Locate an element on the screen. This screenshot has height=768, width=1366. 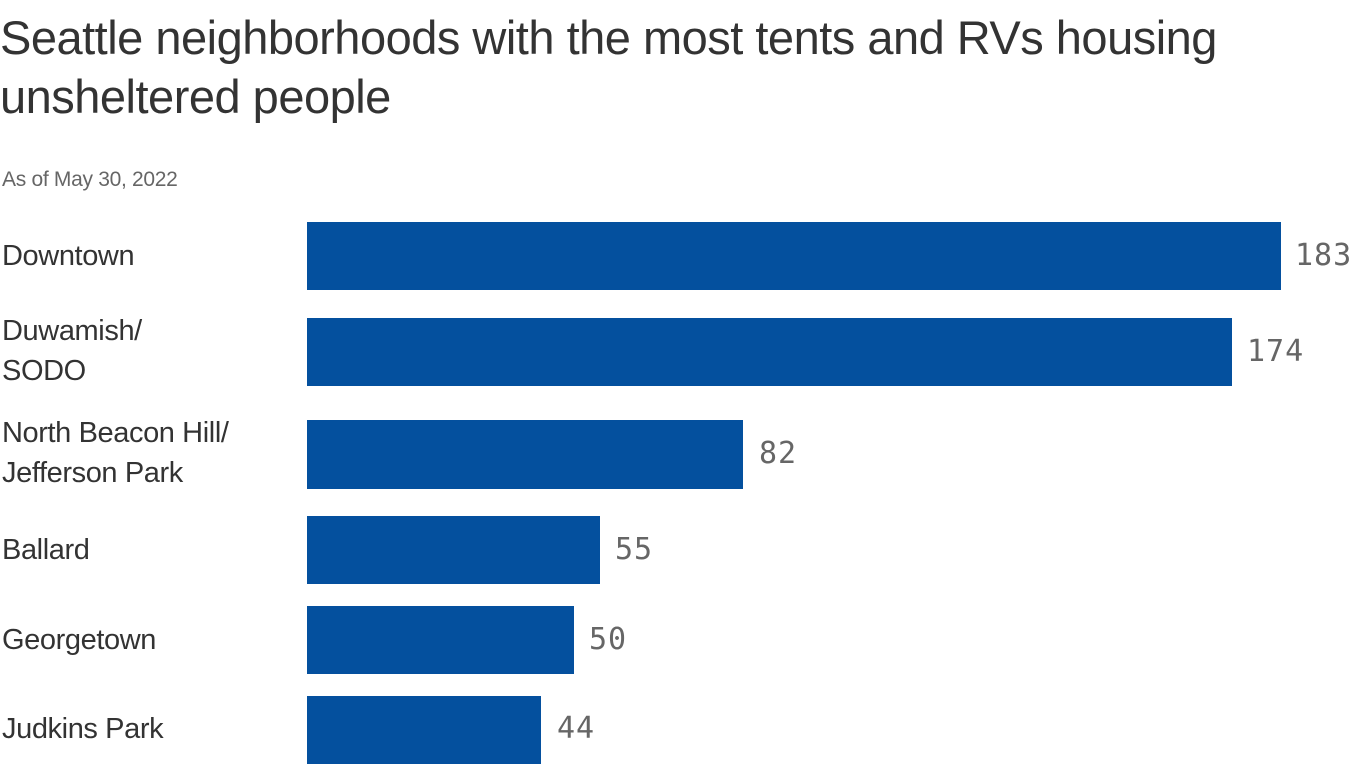
bar-value: 55 is located at coordinates (634, 549).